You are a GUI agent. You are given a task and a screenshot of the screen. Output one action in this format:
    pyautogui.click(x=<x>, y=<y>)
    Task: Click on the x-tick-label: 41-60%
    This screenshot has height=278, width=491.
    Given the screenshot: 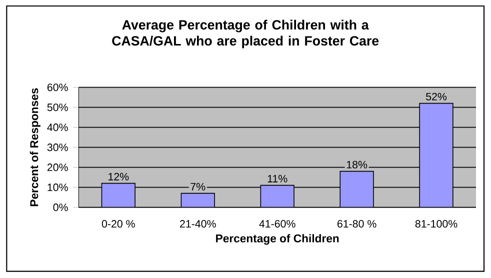 What is the action you would take?
    pyautogui.click(x=277, y=224)
    